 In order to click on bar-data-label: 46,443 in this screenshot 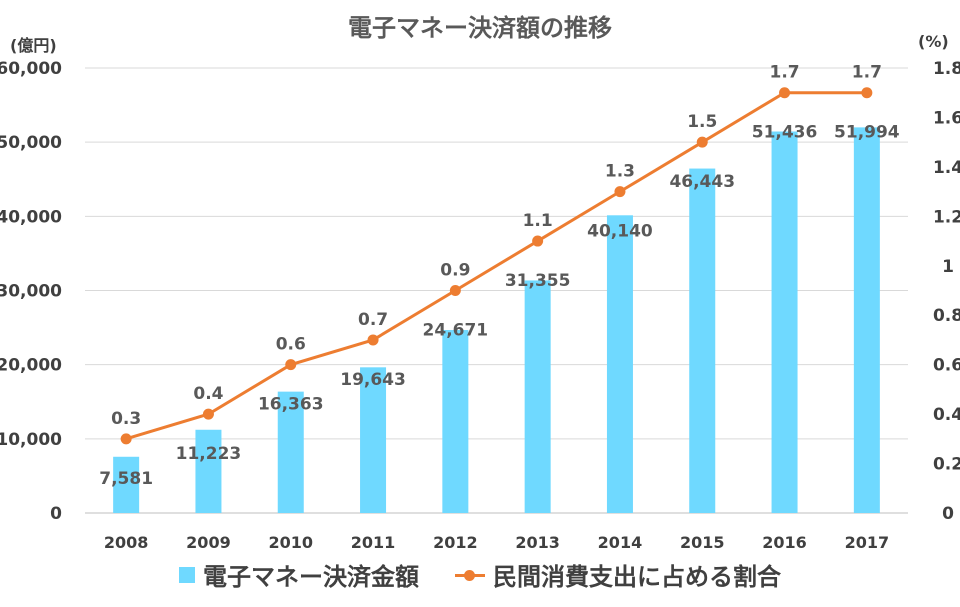, I will do `click(702, 182)`.